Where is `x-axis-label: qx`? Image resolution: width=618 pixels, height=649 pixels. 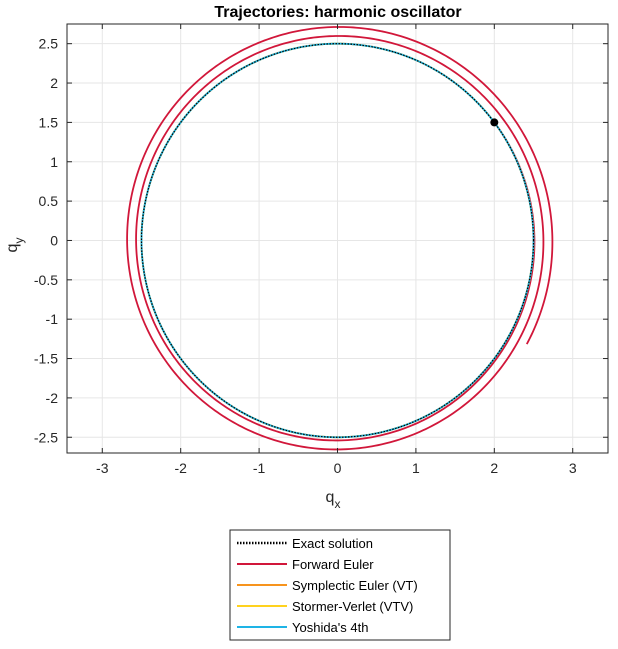 x-axis-label: qx is located at coordinates (333, 500).